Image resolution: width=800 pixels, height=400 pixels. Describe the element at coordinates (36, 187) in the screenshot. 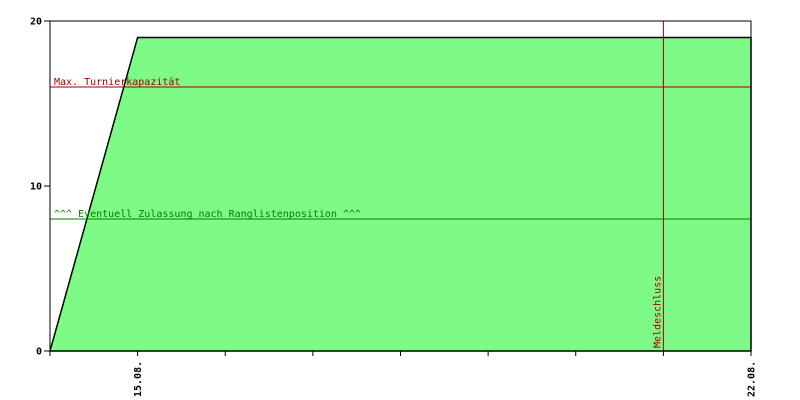

I see `y-axis-label-10: 10` at that location.